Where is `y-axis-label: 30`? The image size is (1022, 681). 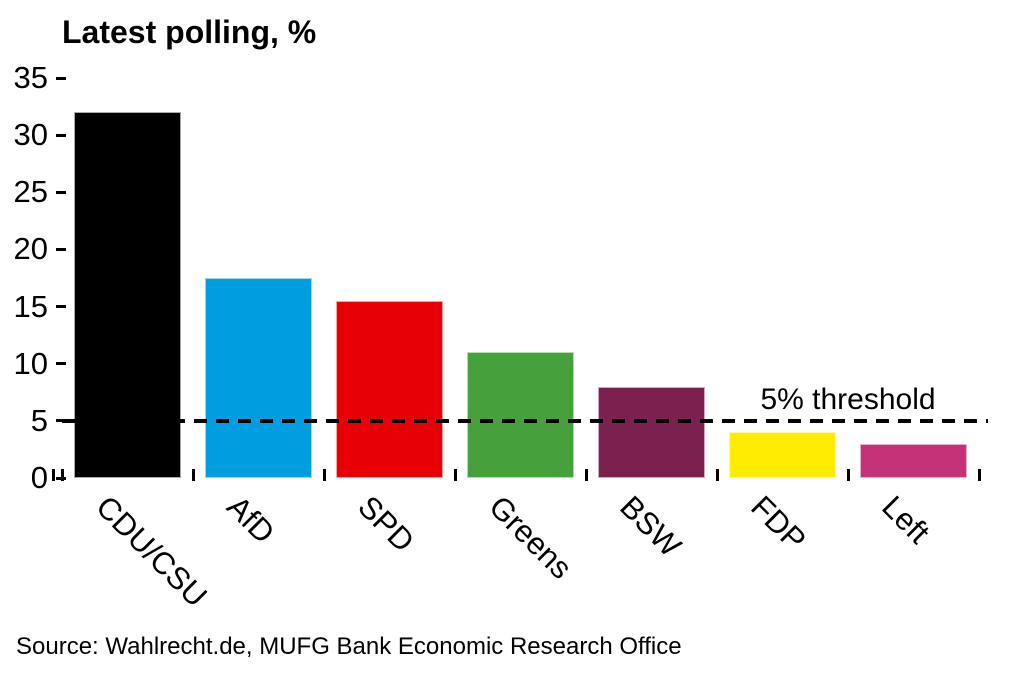
y-axis-label: 30 is located at coordinates (30, 135).